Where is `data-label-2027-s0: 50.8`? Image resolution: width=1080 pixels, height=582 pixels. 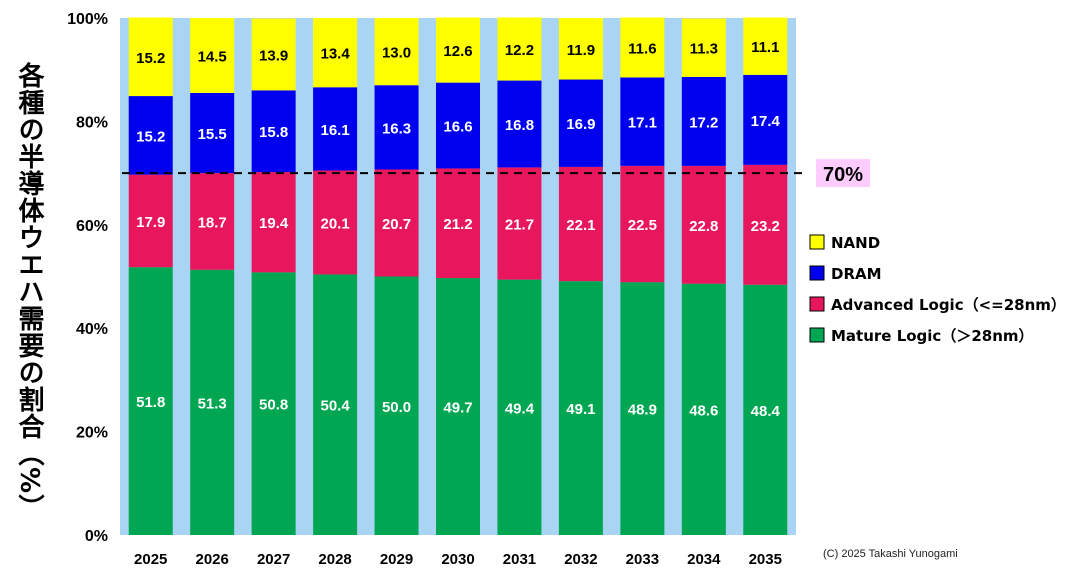
data-label-2027-s0: 50.8 is located at coordinates (273, 405).